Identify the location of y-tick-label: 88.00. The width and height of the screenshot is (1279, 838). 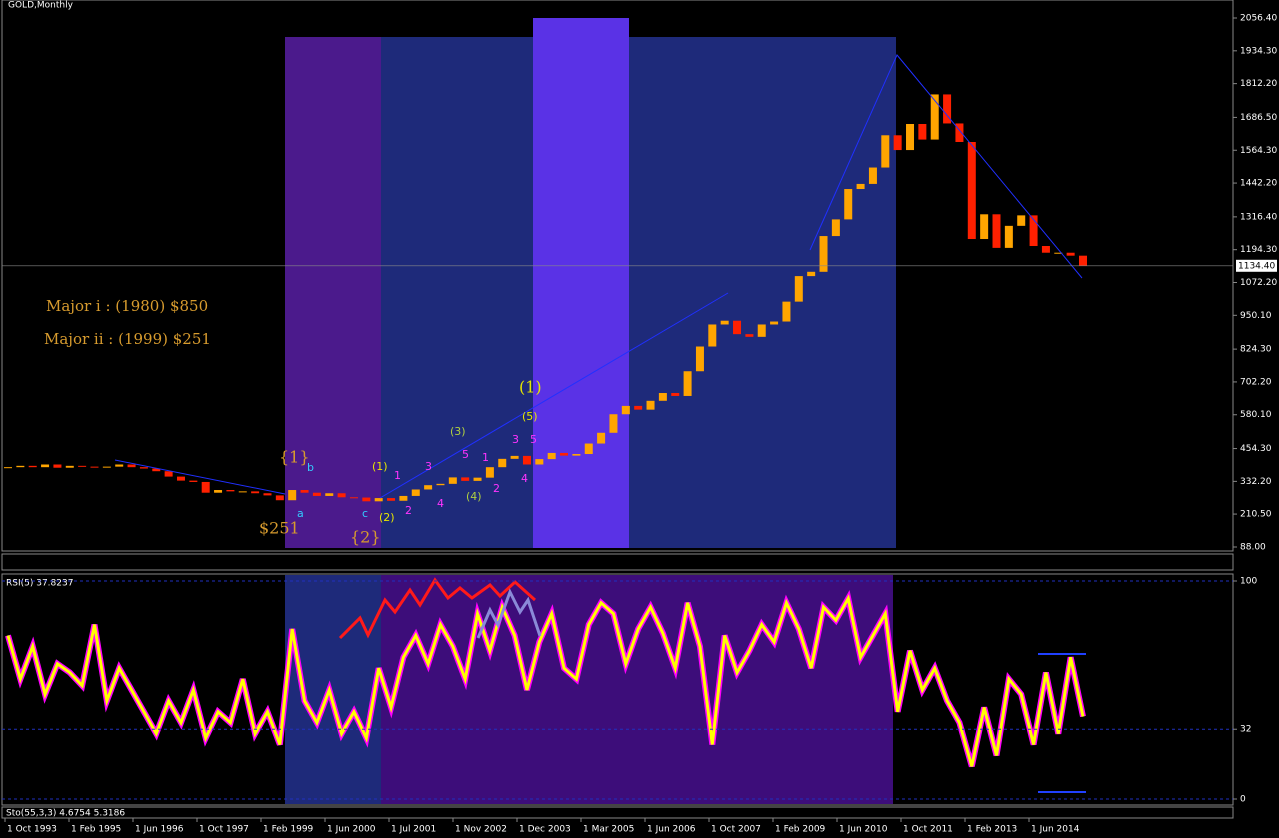
(1253, 547).